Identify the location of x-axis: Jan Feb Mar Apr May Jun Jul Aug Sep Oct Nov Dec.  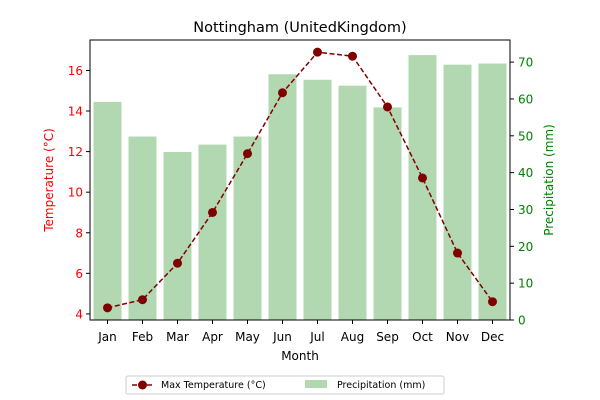
(300, 332).